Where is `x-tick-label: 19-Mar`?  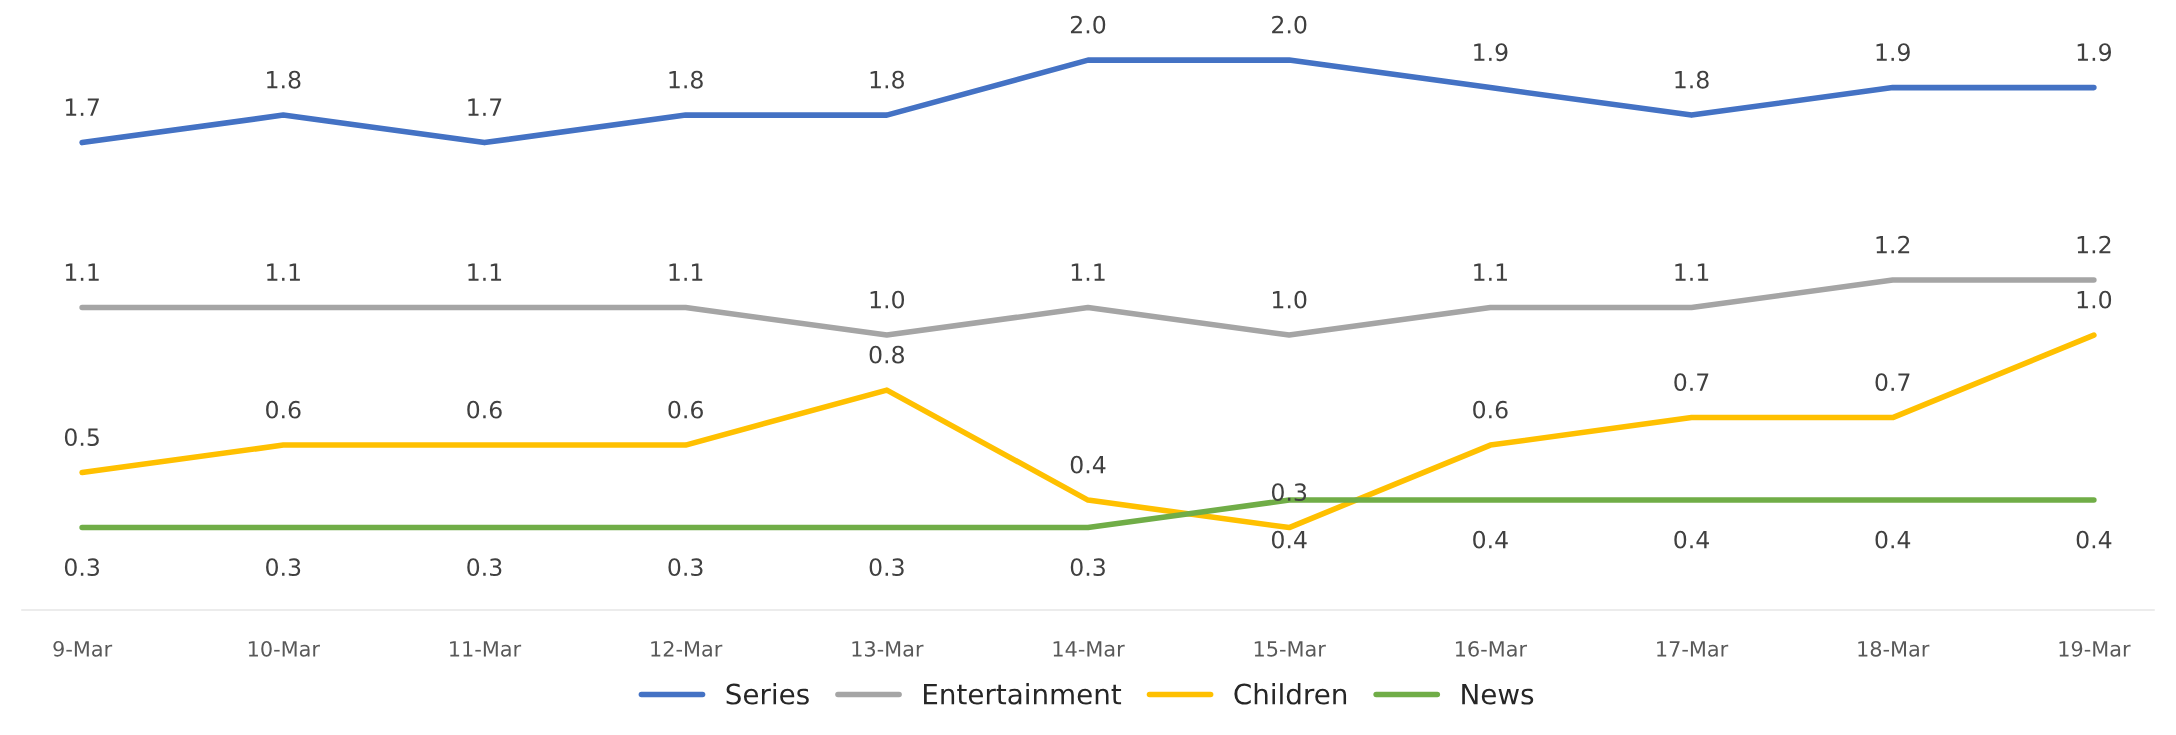
x-tick-label: 19-Mar is located at coordinates (2095, 648).